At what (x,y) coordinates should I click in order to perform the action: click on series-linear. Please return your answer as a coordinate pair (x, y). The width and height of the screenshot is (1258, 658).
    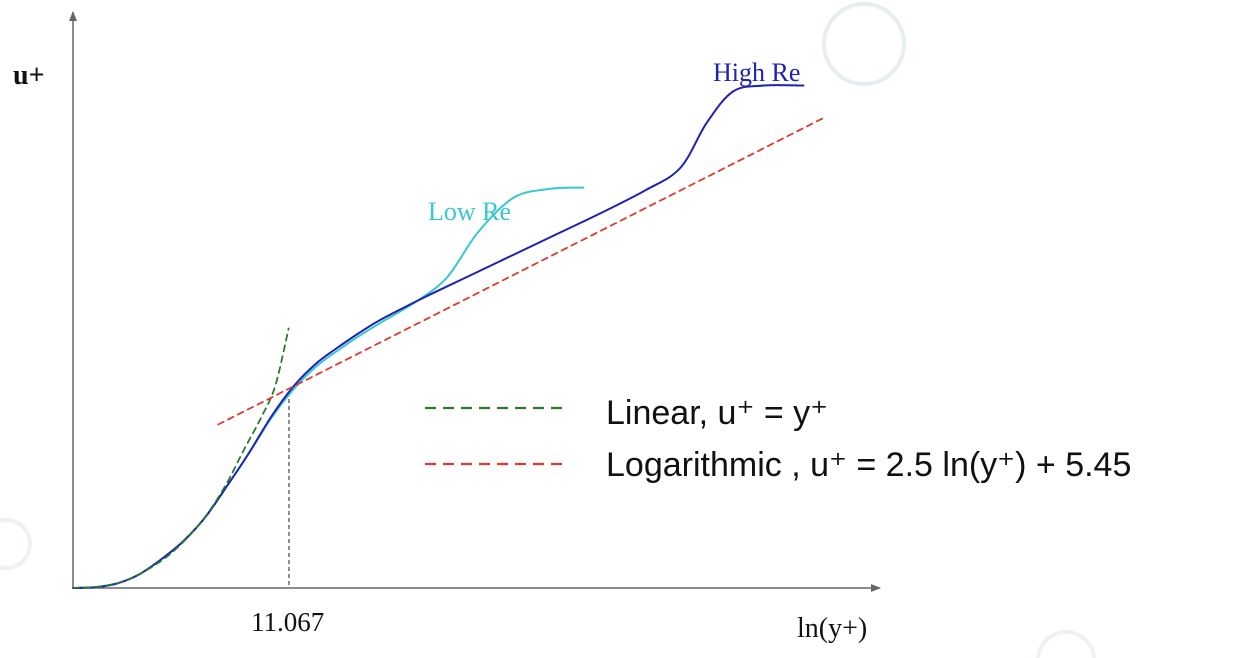
    Looking at the image, I should click on (181, 458).